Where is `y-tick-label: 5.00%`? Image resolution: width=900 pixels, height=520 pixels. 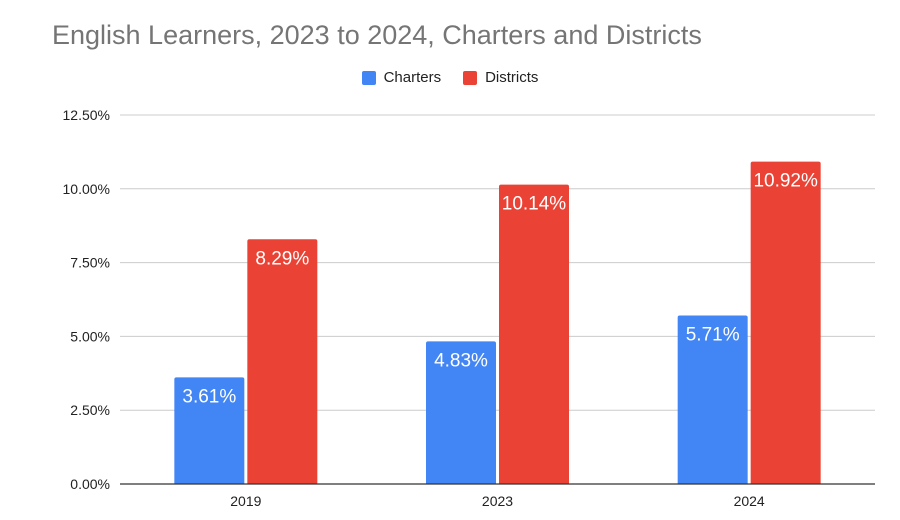 y-tick-label: 5.00% is located at coordinates (90, 336).